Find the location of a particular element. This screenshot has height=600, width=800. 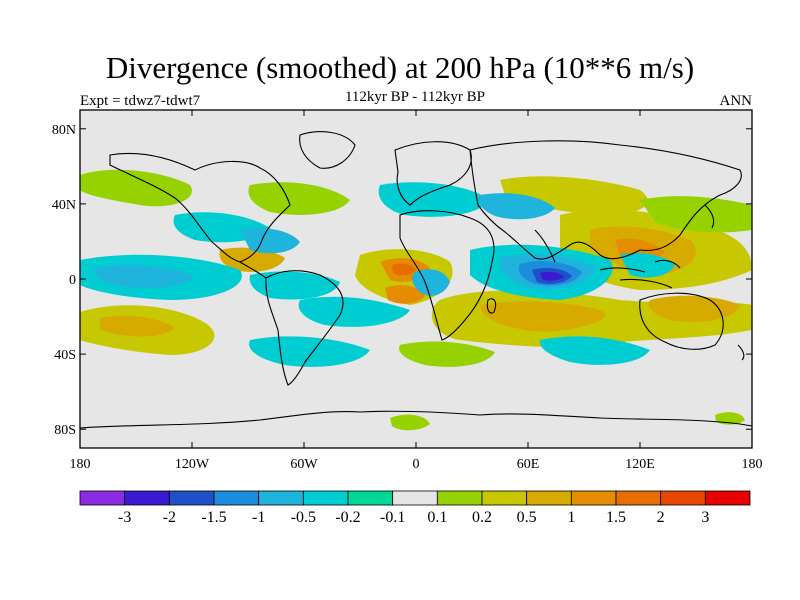

fill-sh-midlat-positive is located at coordinates (447, 354).